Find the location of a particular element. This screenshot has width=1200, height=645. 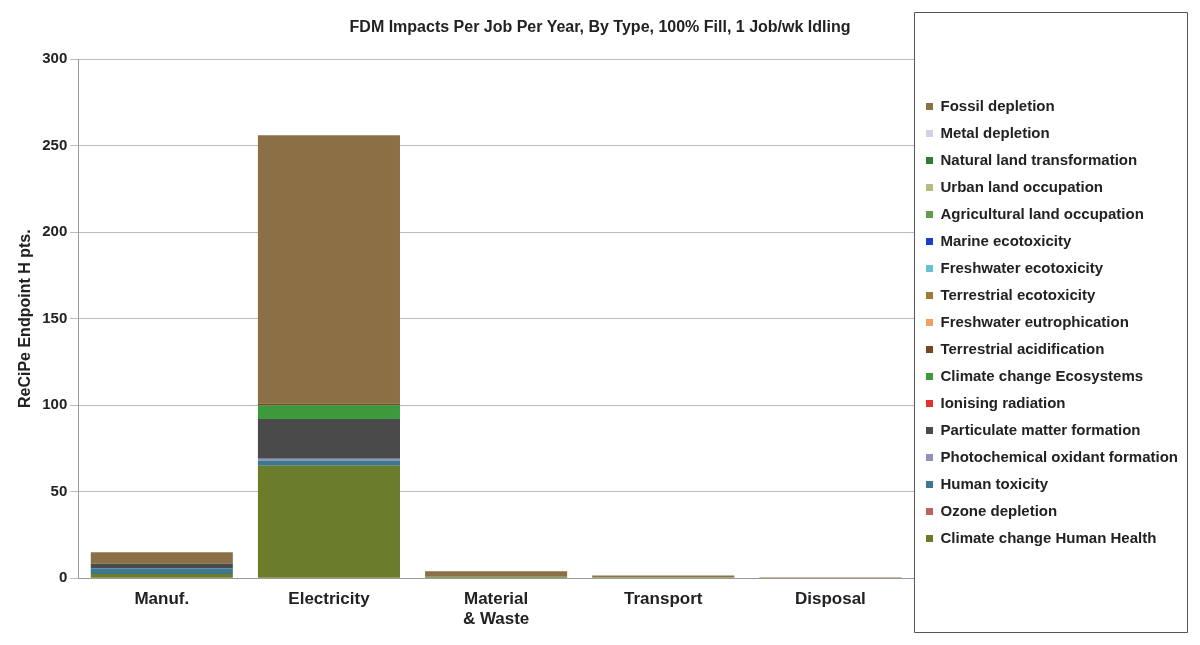

legend-label: Particulate matter formation is located at coordinates (1040, 429).